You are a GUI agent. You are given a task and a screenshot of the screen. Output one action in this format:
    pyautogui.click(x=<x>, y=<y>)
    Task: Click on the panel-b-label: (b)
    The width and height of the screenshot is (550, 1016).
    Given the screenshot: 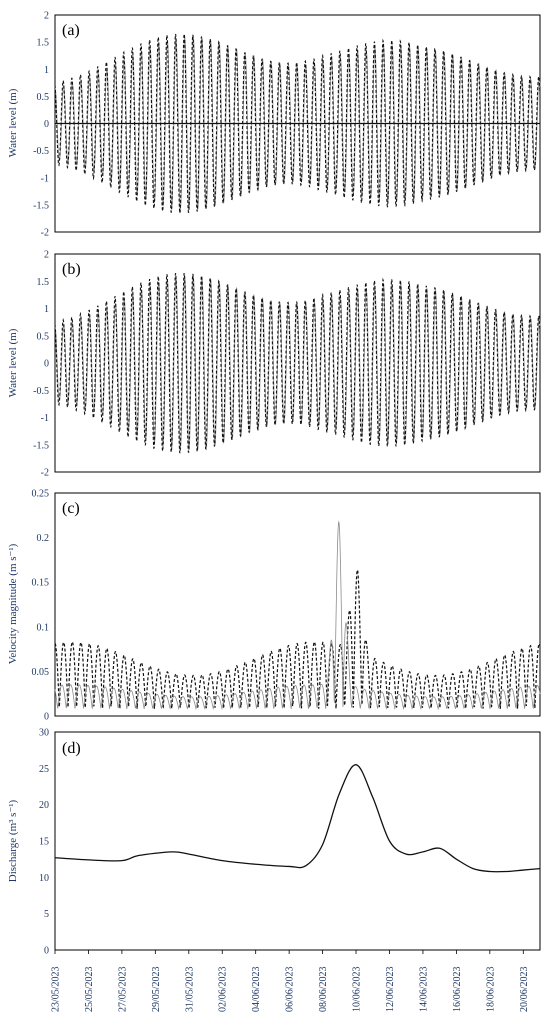 What is the action you would take?
    pyautogui.click(x=71, y=269)
    